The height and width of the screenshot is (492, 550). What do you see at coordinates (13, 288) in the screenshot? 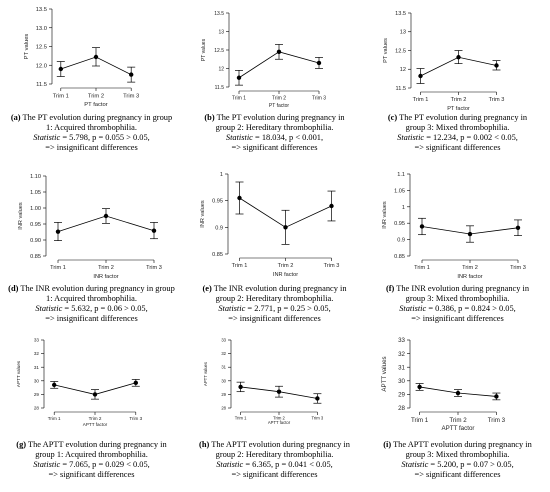
I see `caption-letter: (d)` at bounding box center [13, 288].